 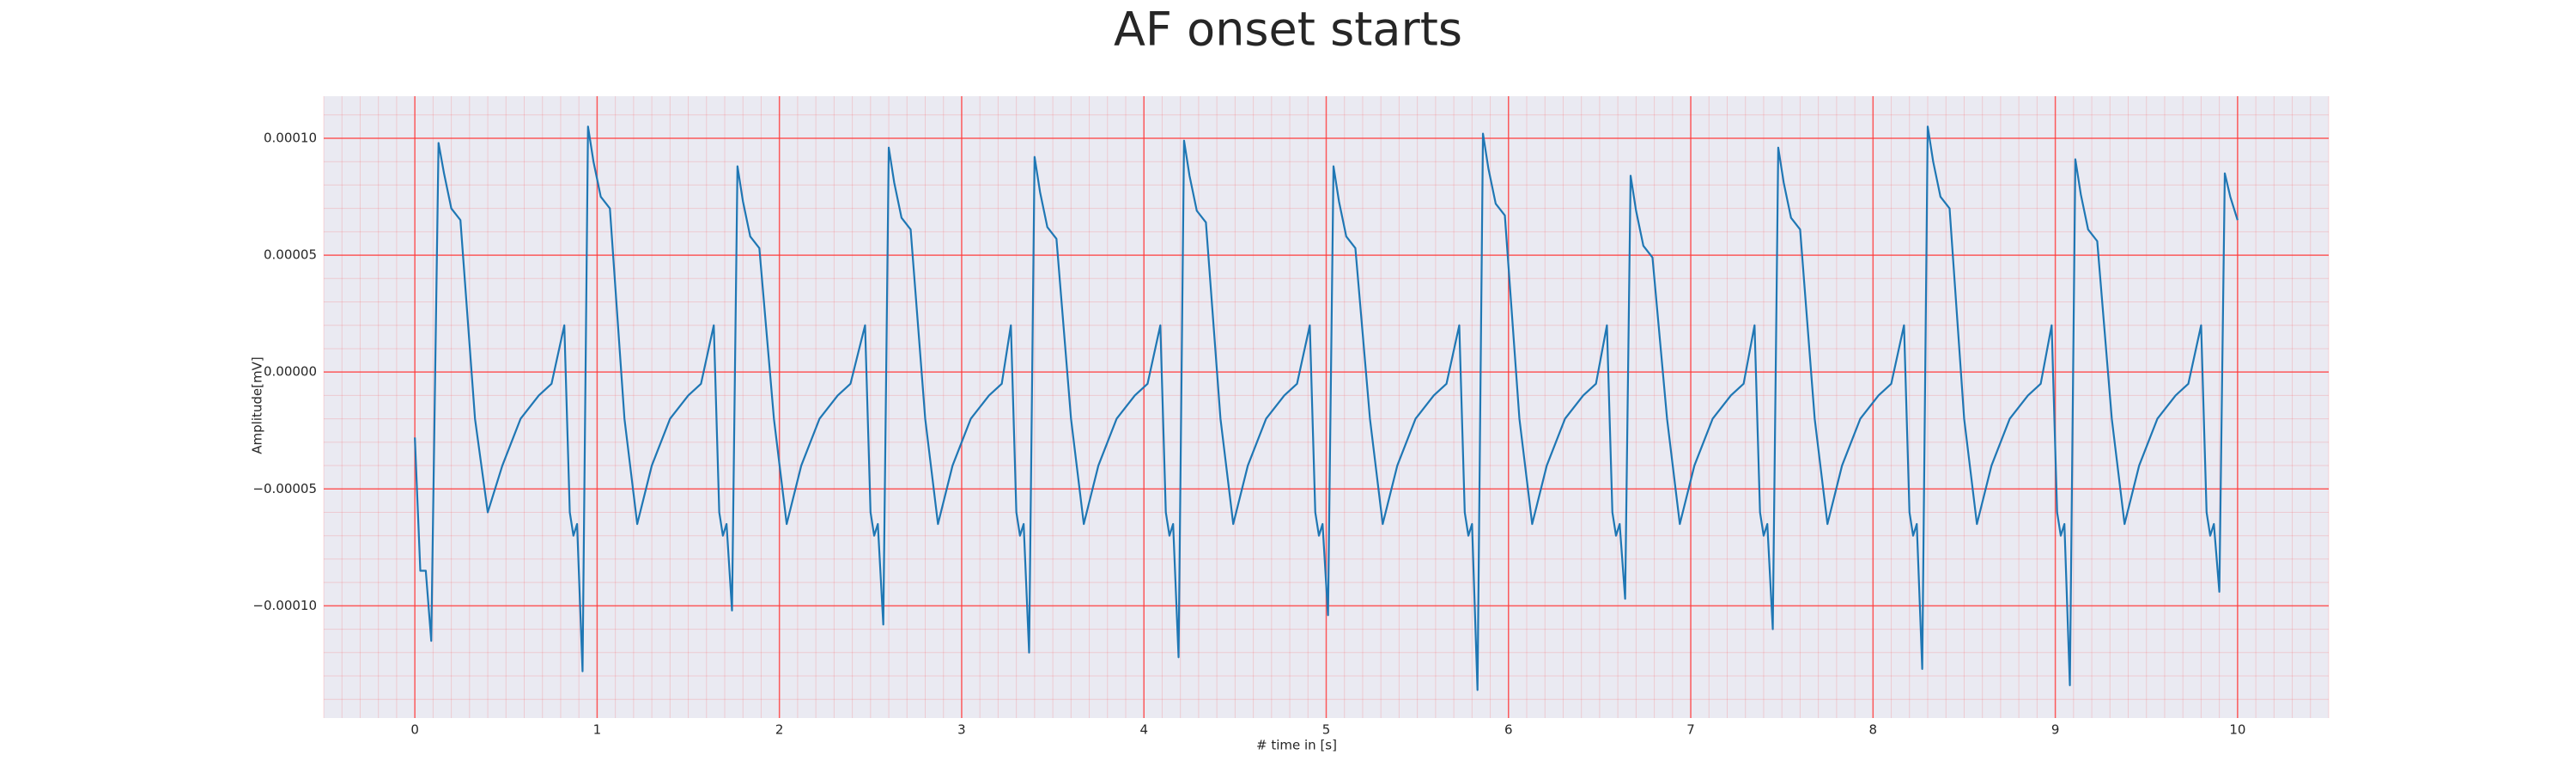 What do you see at coordinates (1144, 730) in the screenshot?
I see `x-tick-label: 4` at bounding box center [1144, 730].